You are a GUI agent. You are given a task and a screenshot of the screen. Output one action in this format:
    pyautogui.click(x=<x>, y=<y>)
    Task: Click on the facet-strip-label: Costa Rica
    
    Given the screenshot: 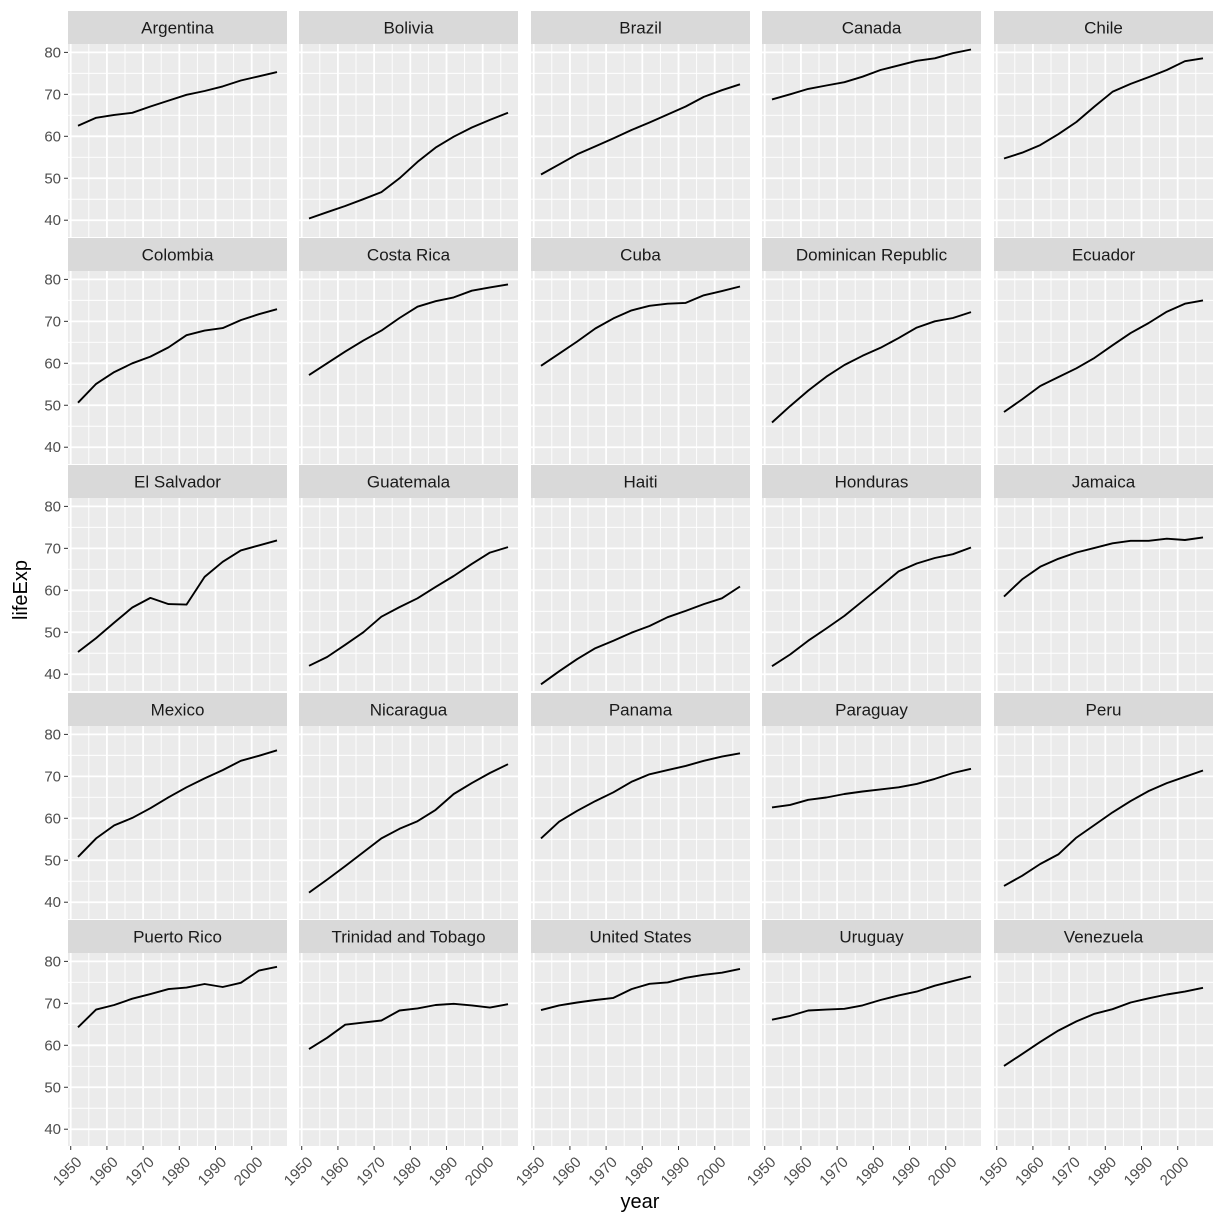 What is the action you would take?
    pyautogui.click(x=409, y=255)
    